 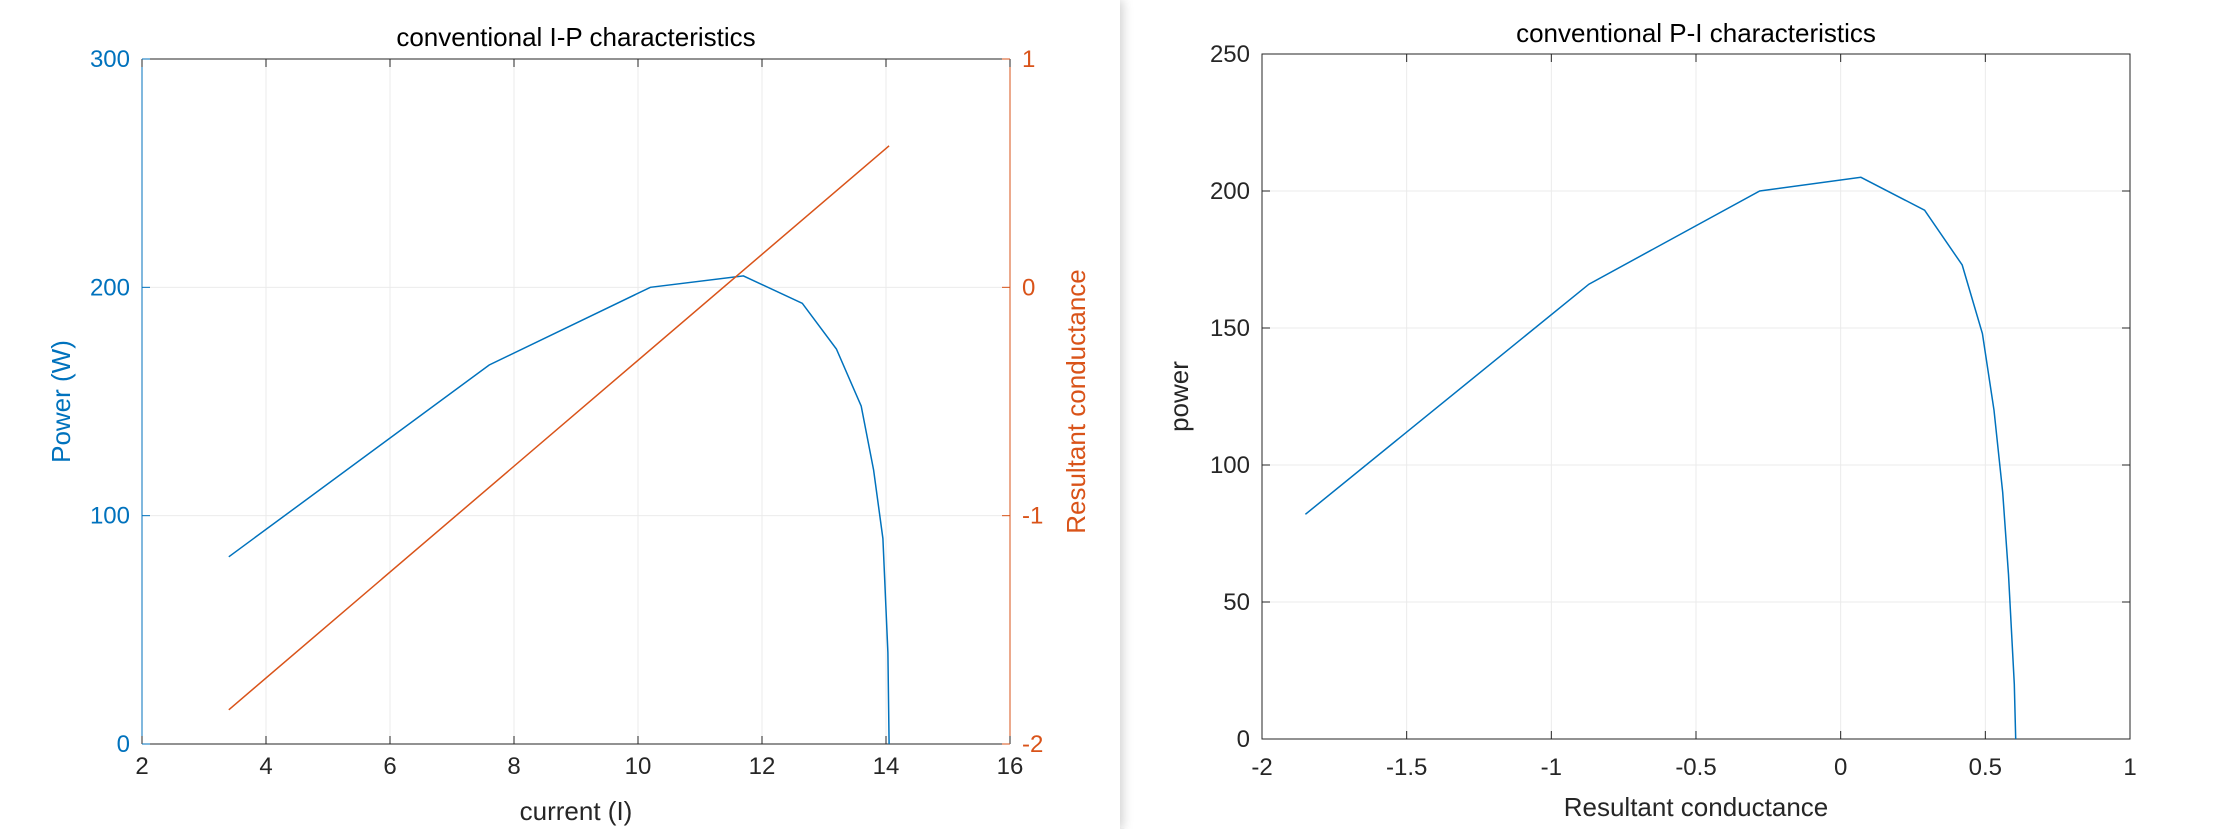 What do you see at coordinates (576, 811) in the screenshot?
I see `x-axis-label: current (I)` at bounding box center [576, 811].